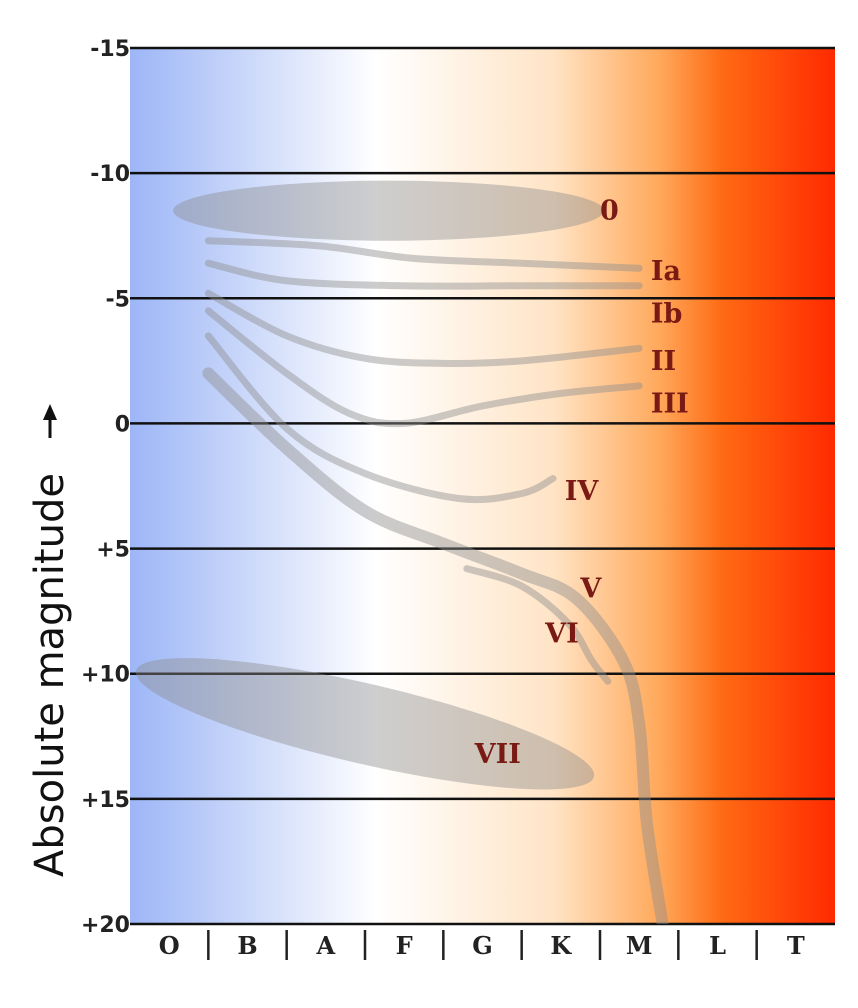  I want to click on y-axis-arrowhead, so click(50, 412).